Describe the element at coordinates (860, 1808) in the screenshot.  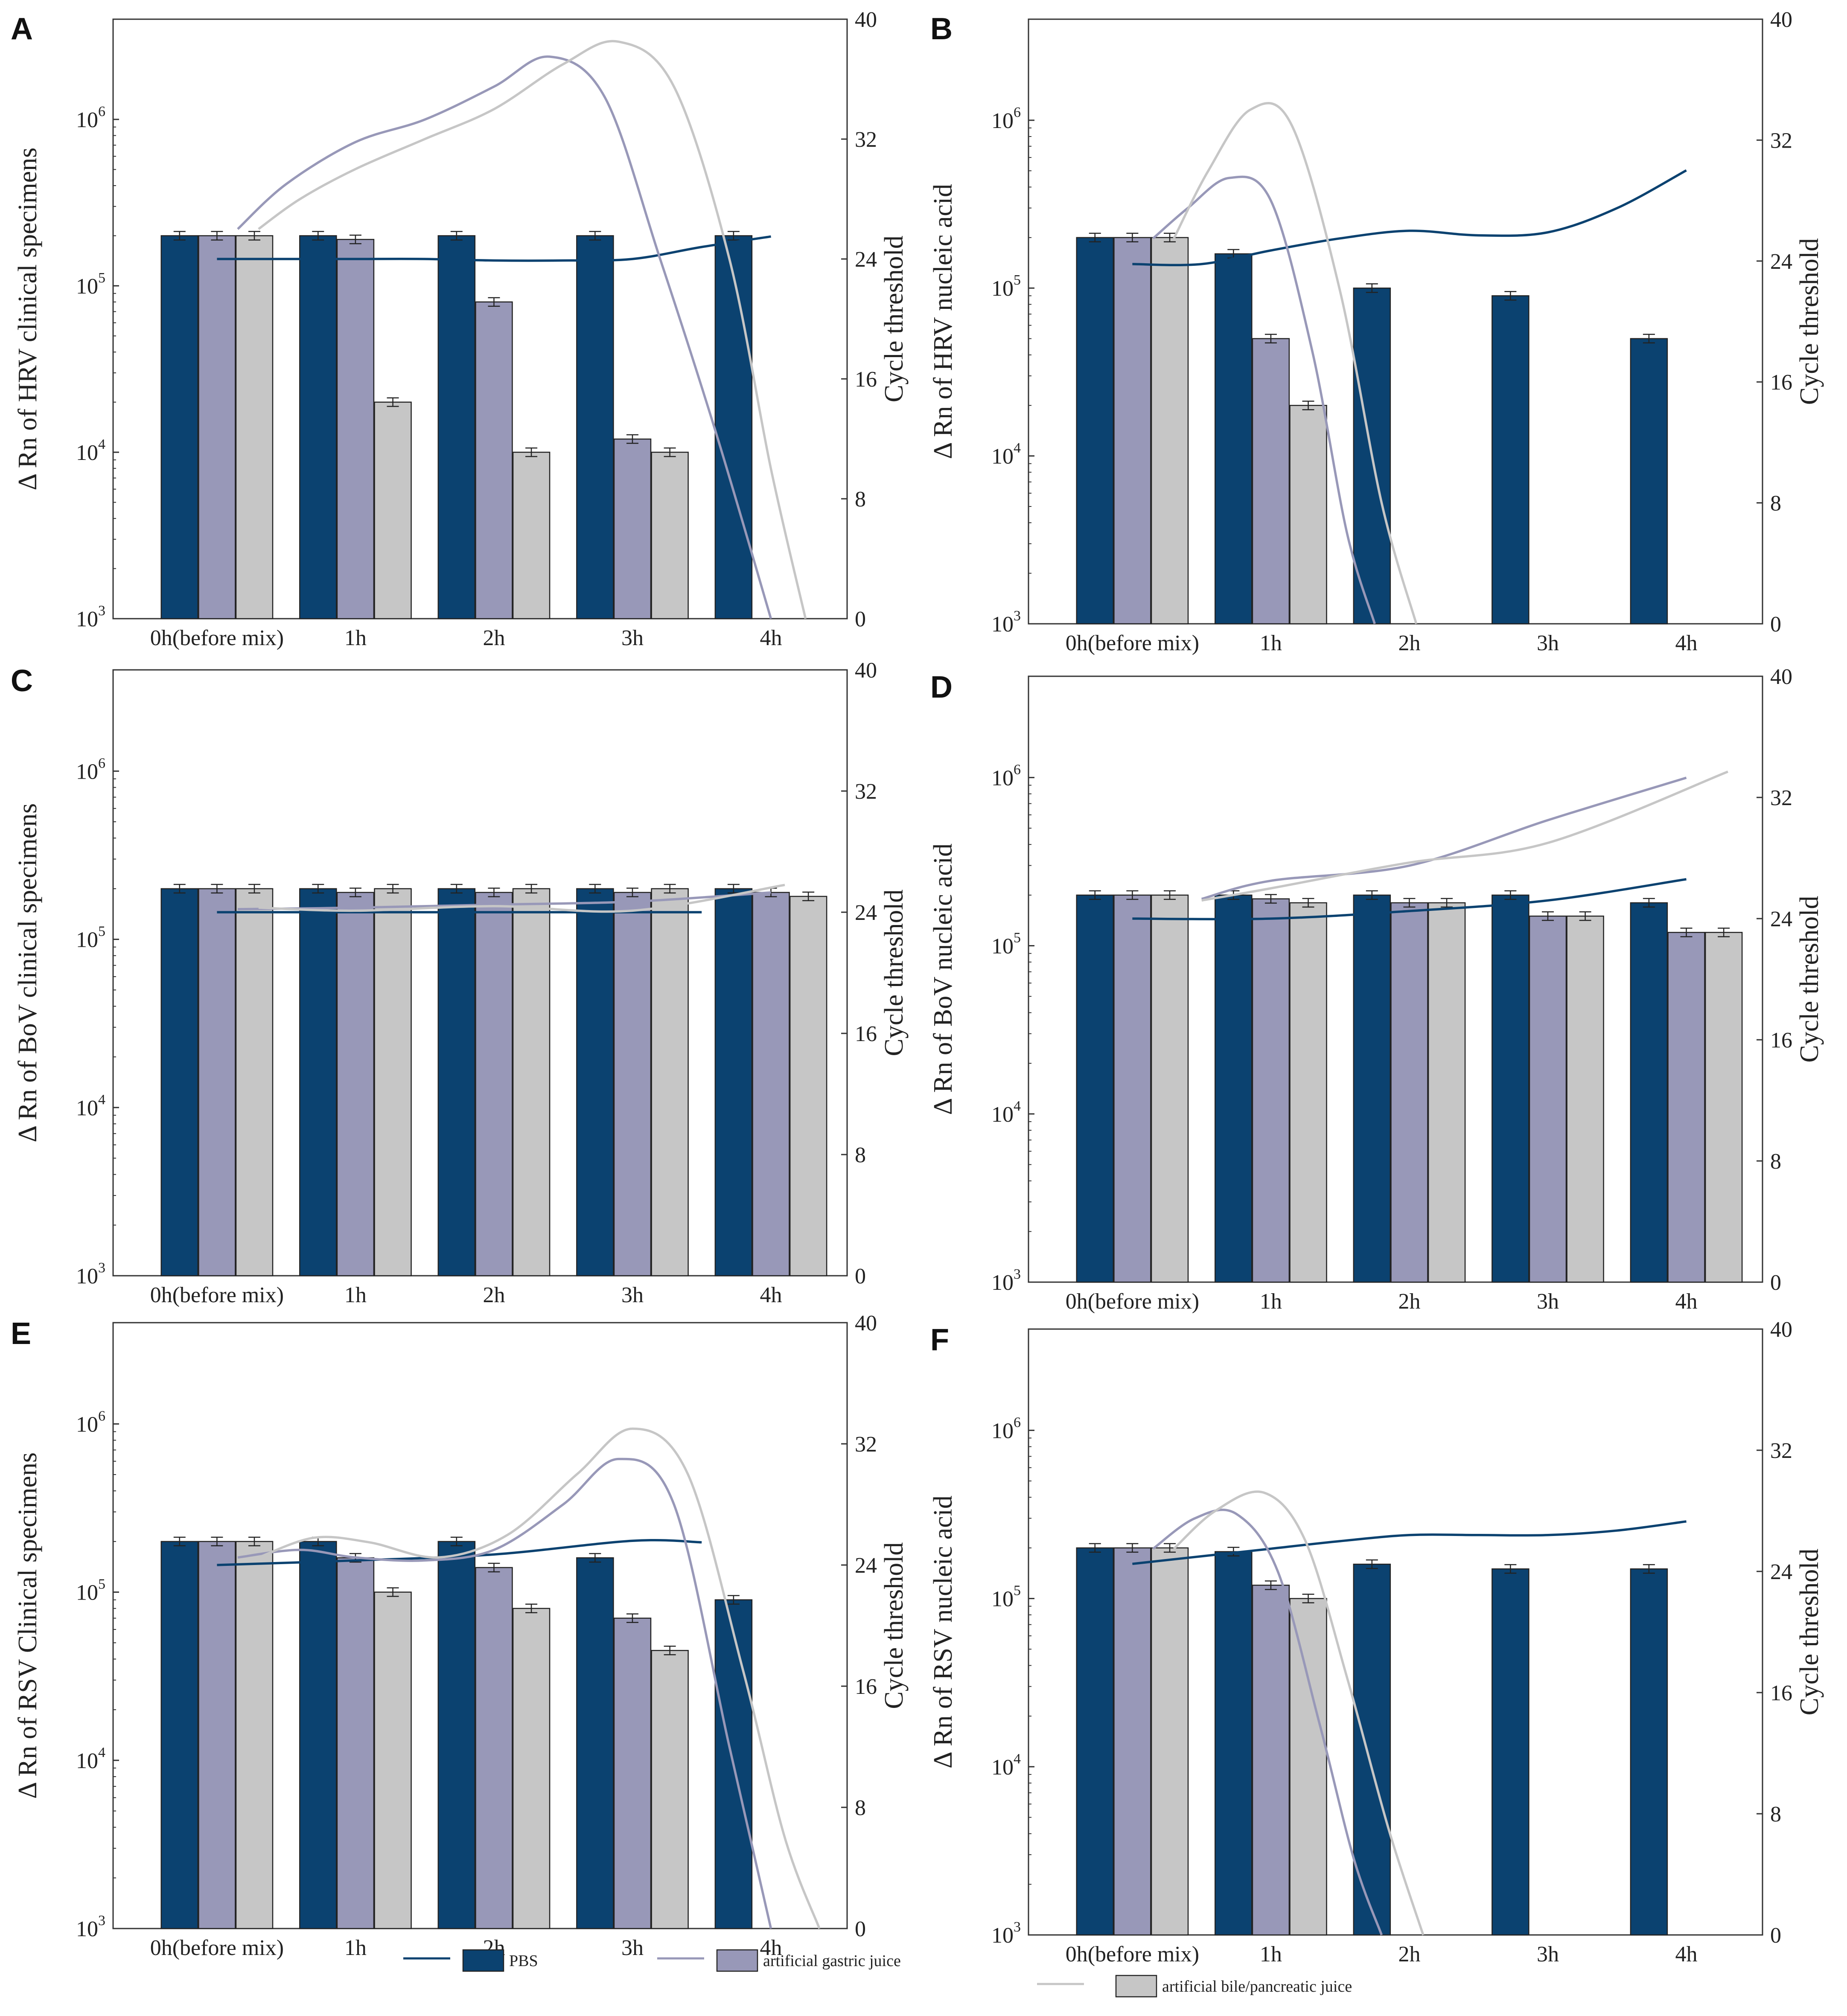
I see `y2-tick-label: 8` at that location.